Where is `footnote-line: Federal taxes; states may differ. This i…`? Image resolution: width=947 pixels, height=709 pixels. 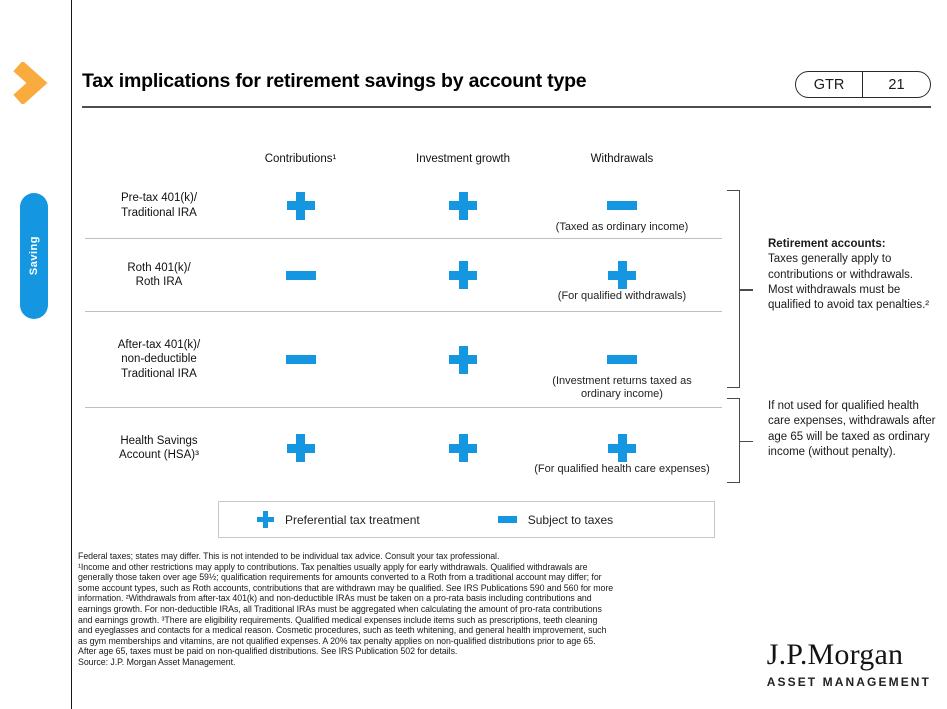
footnote-line: Federal taxes; states may differ. This i… is located at coordinates (289, 556).